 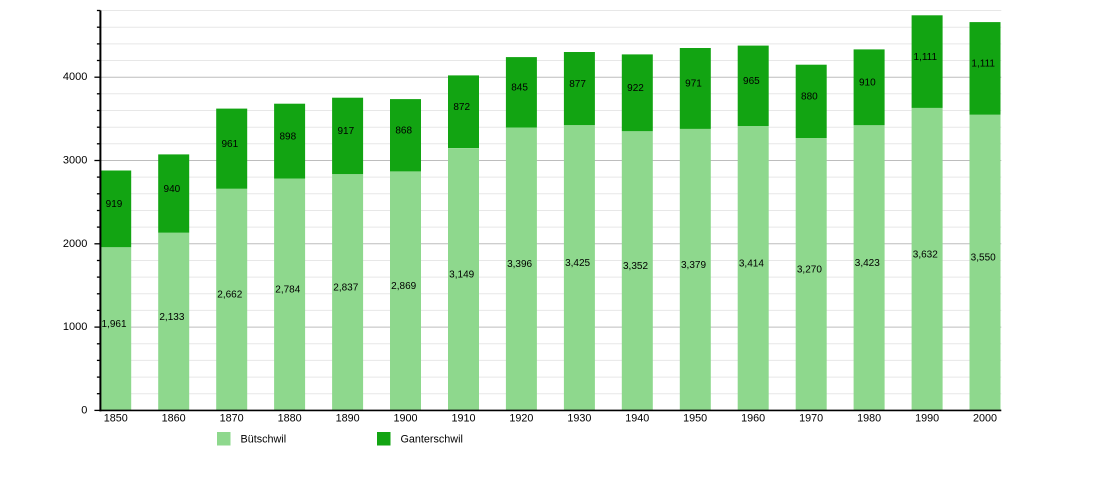 I want to click on svg-text: 1880, so click(x=290, y=419).